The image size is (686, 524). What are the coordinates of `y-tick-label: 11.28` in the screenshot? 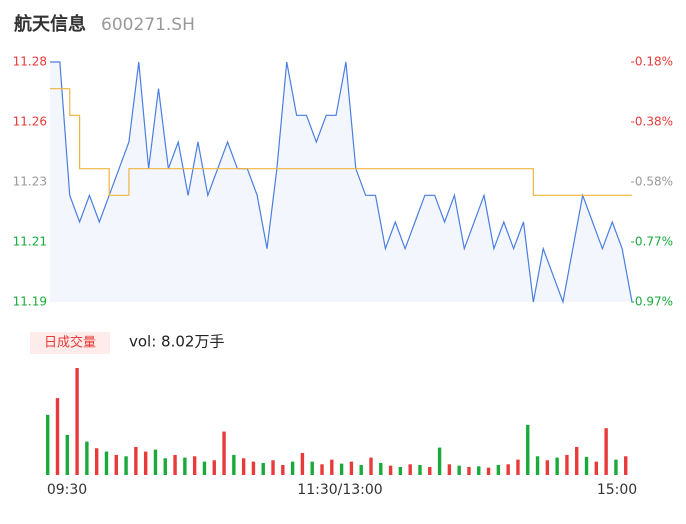 It's located at (30, 62).